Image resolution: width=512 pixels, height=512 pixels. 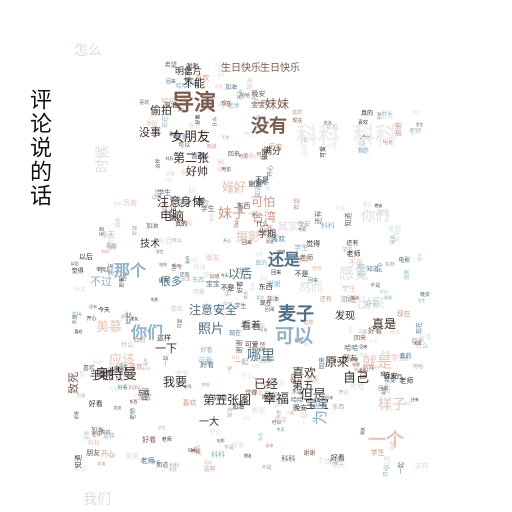 I want to click on cloud-word: 生日快乐, so click(x=280, y=68).